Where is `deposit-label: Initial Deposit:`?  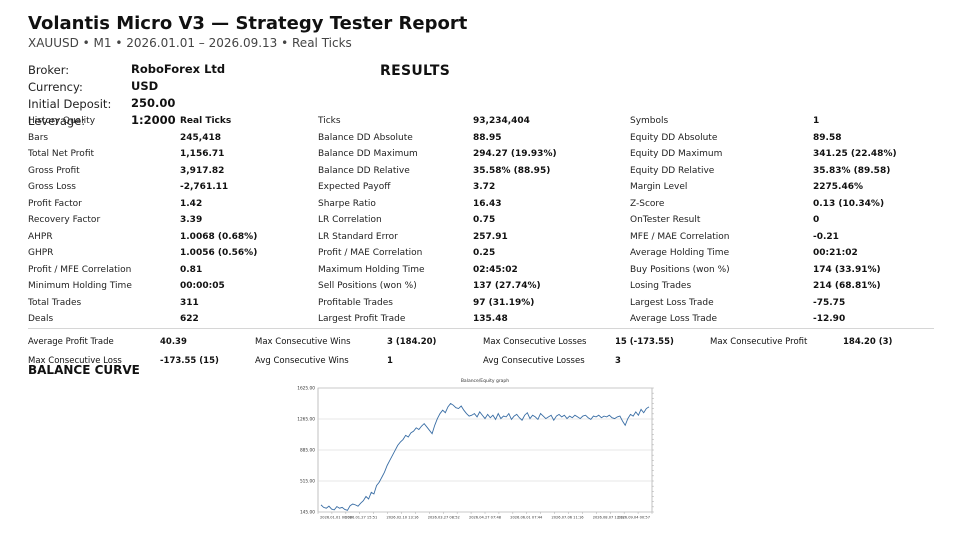 deposit-label: Initial Deposit: is located at coordinates (70, 104).